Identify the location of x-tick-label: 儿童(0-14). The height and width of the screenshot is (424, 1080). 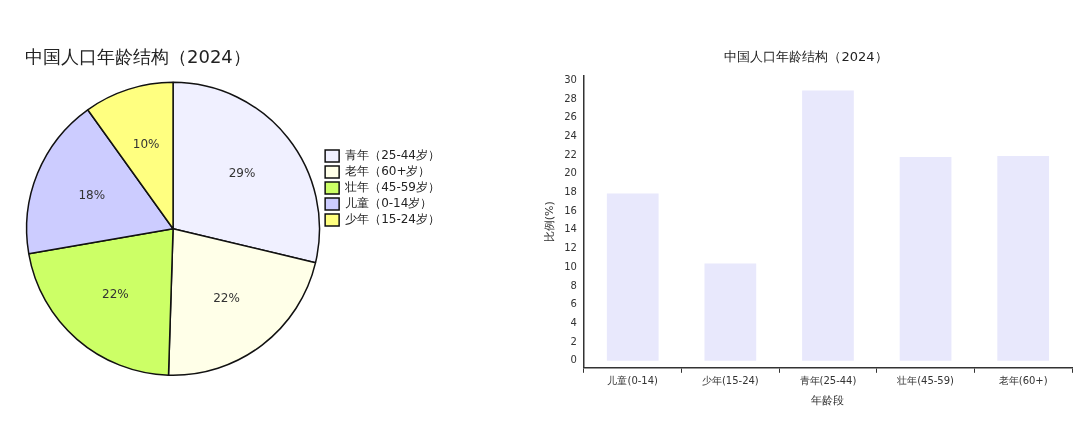
(633, 381).